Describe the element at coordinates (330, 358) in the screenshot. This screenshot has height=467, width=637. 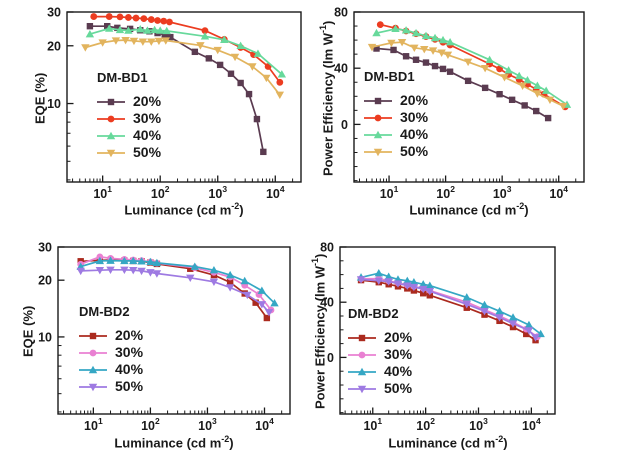
I see `y-tick-label: 0` at that location.